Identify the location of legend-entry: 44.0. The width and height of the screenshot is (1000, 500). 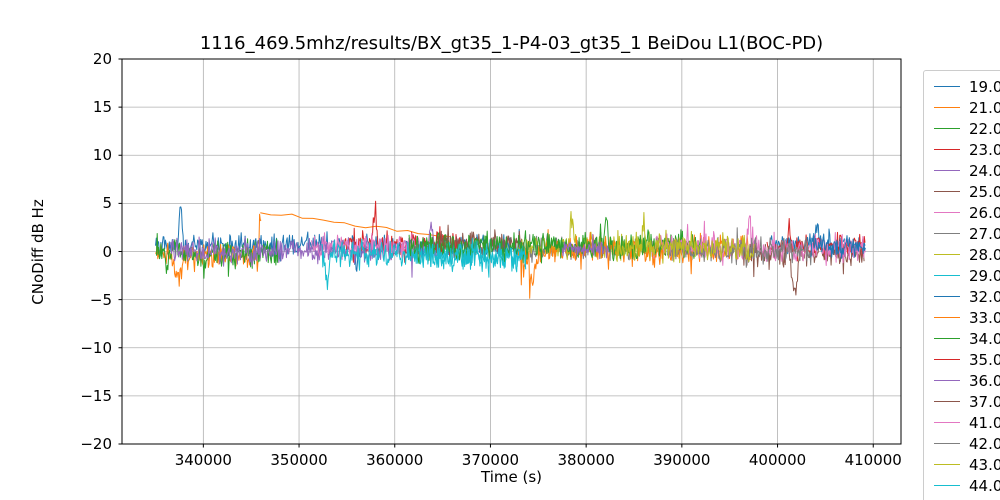
(967, 485).